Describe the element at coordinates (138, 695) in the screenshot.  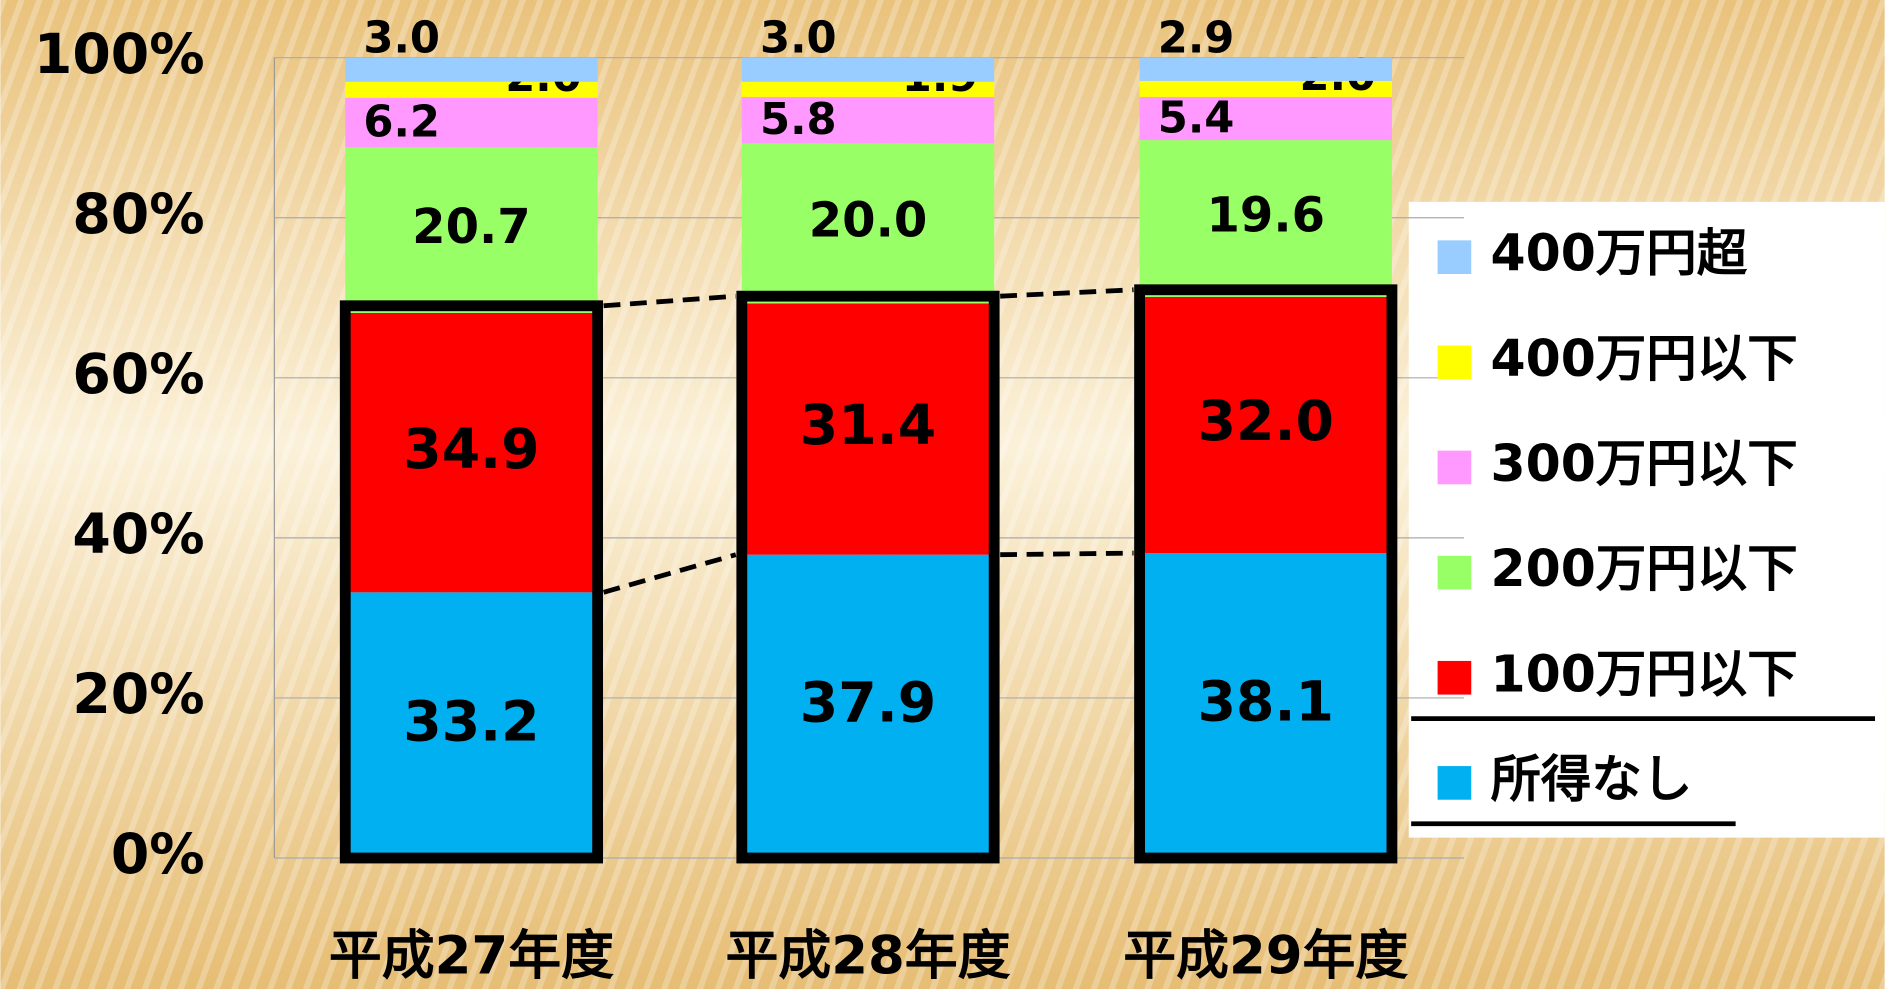
I see `y-tick-label: 20%` at that location.